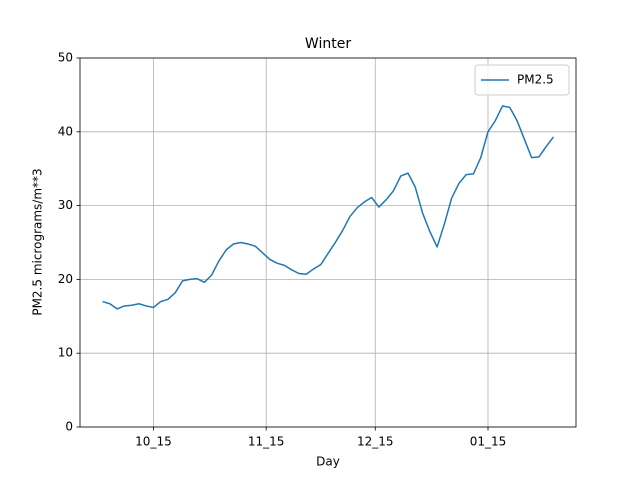 This screenshot has height=480, width=640. I want to click on x-axis-label: Day, so click(328, 462).